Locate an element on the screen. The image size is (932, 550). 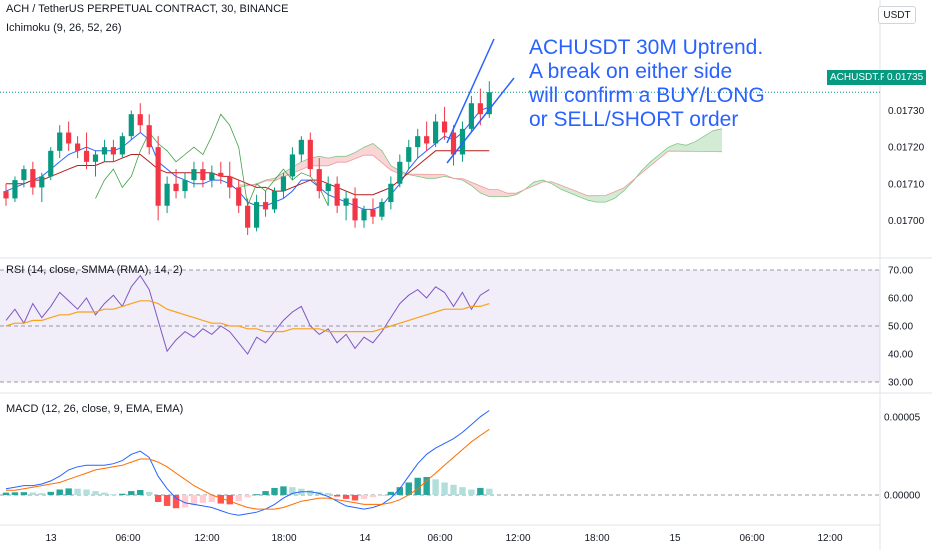
macd-tick-label: 0.00000 is located at coordinates (902, 495).